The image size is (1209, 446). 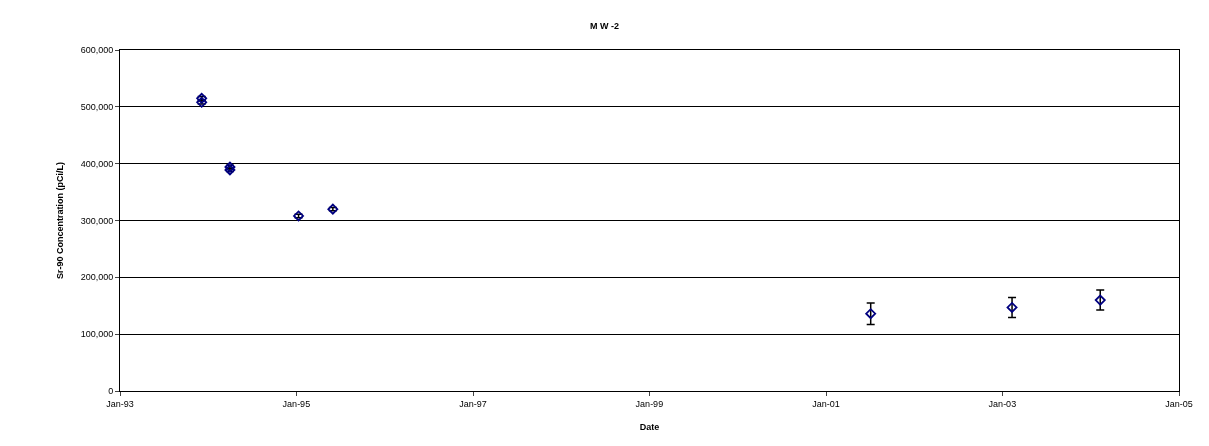 I want to click on x-tick-label: Jan-05, so click(x=1179, y=403).